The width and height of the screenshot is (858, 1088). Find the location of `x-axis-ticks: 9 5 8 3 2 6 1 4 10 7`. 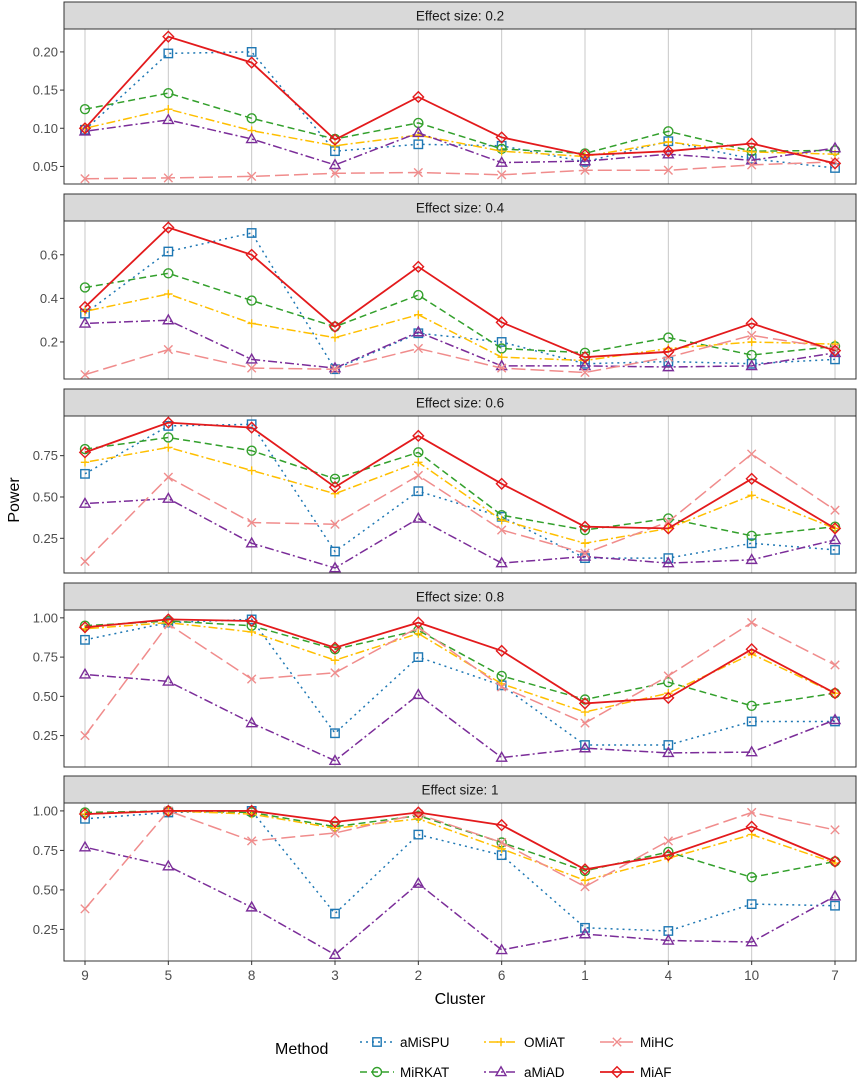

x-axis-ticks: 9 5 8 3 2 6 1 4 10 7 is located at coordinates (460, 972).